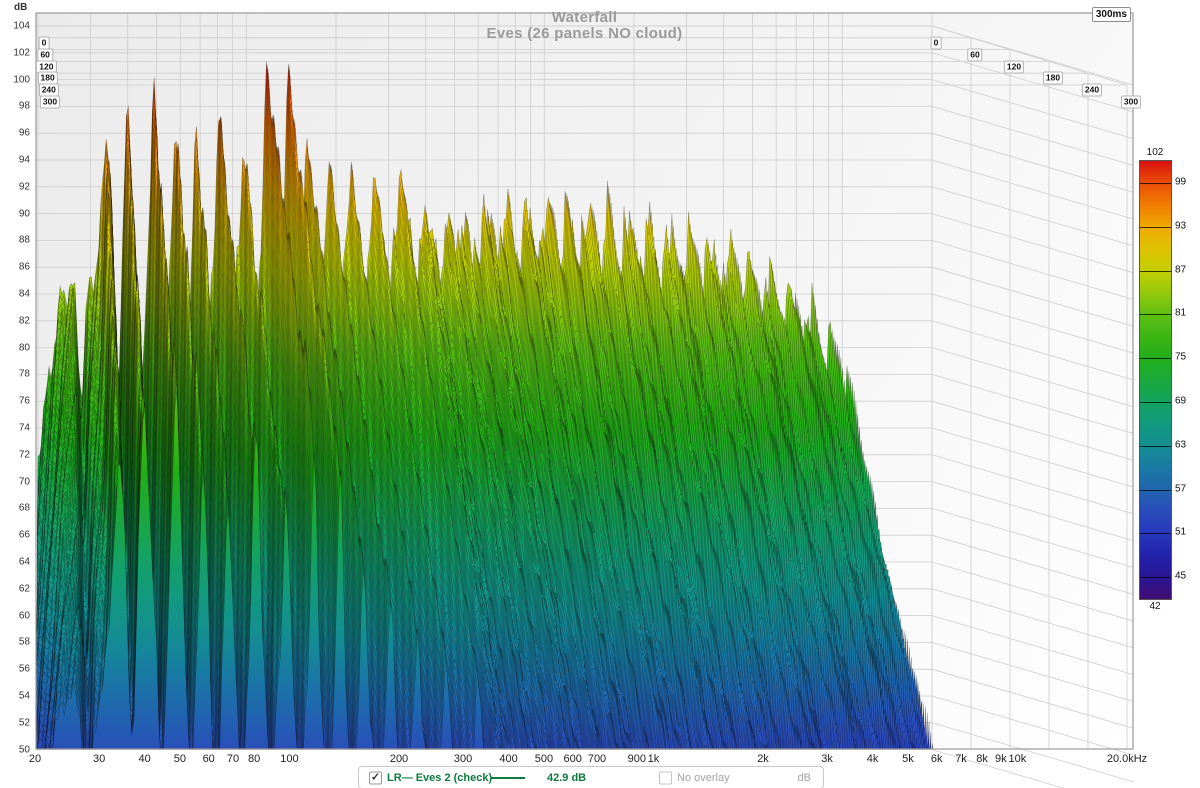  I want to click on colorbar-max-label: 102, so click(1155, 152).